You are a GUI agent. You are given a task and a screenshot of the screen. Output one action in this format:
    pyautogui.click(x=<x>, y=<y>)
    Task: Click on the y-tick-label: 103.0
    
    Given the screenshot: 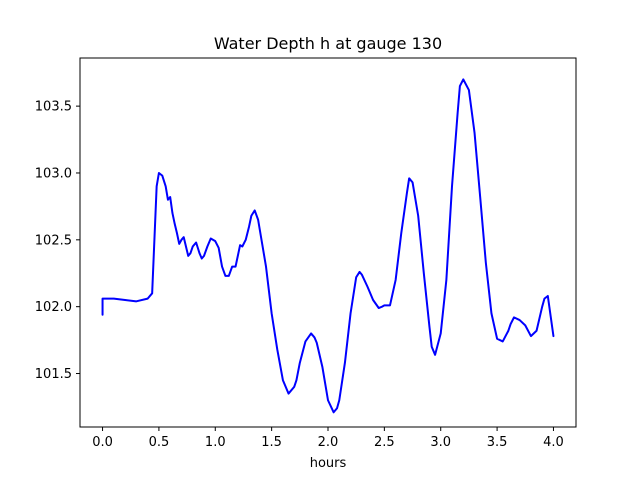 What is the action you would take?
    pyautogui.click(x=53, y=173)
    